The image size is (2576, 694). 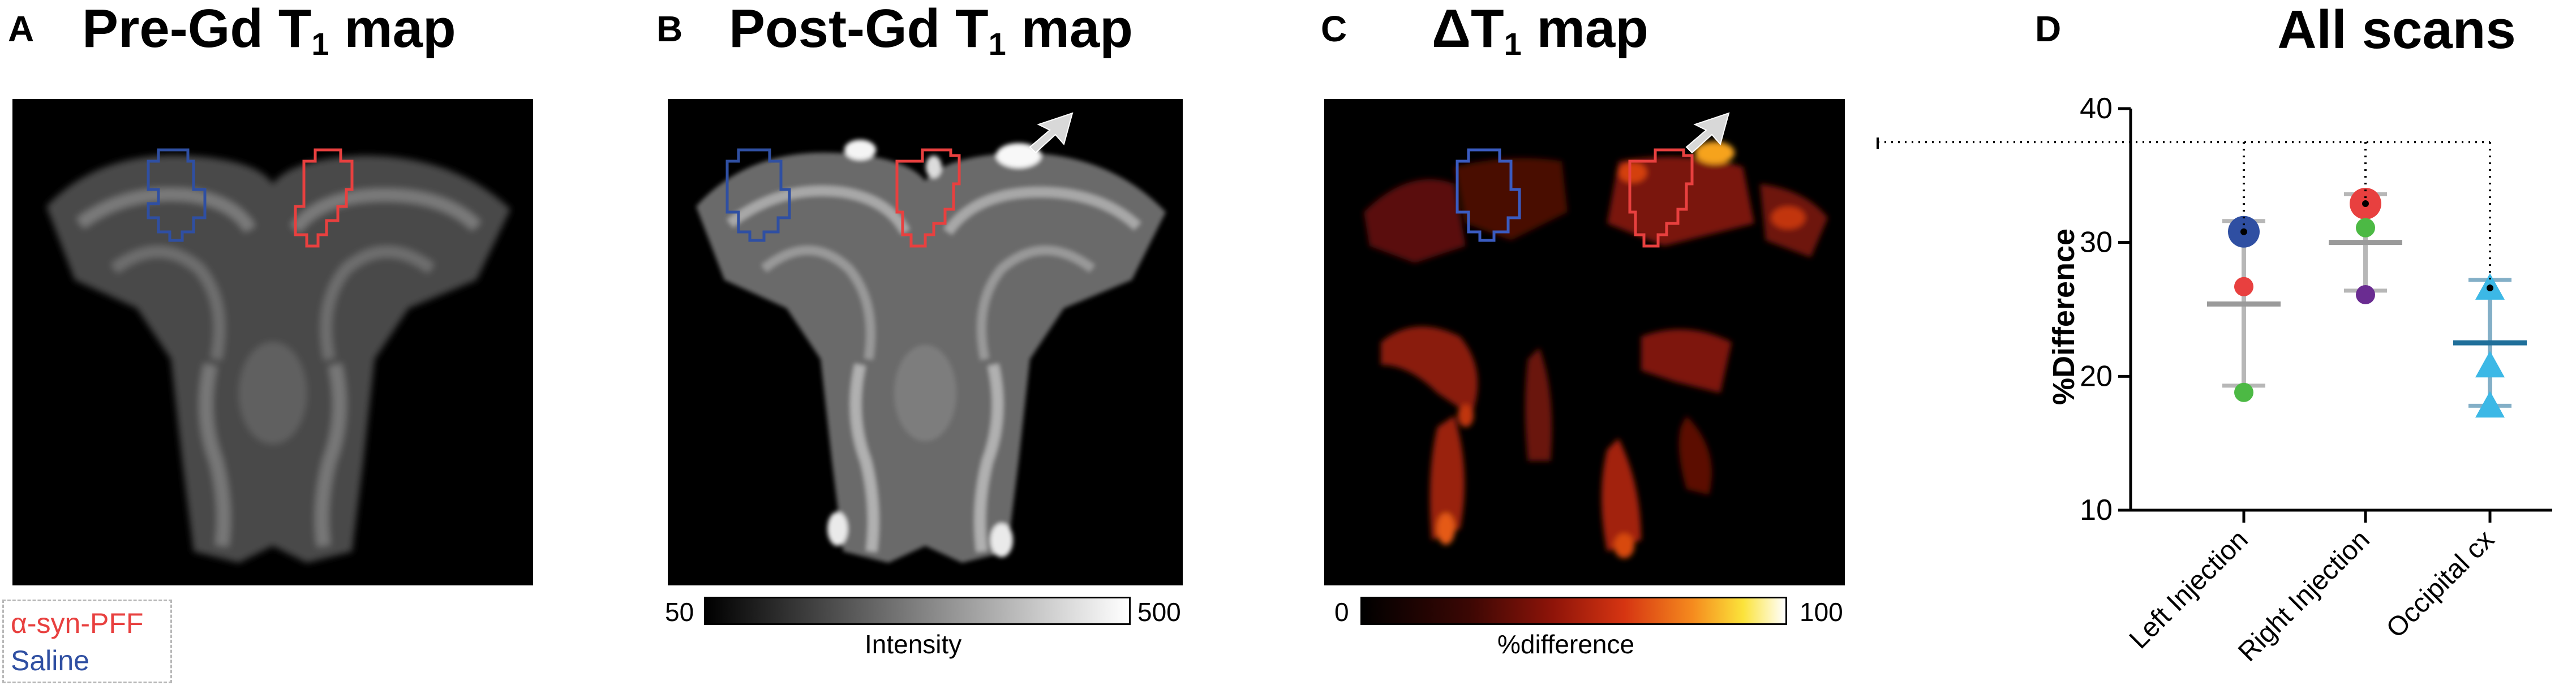 I want to click on panel-c-title-main: ΔT, so click(x=1468, y=30).